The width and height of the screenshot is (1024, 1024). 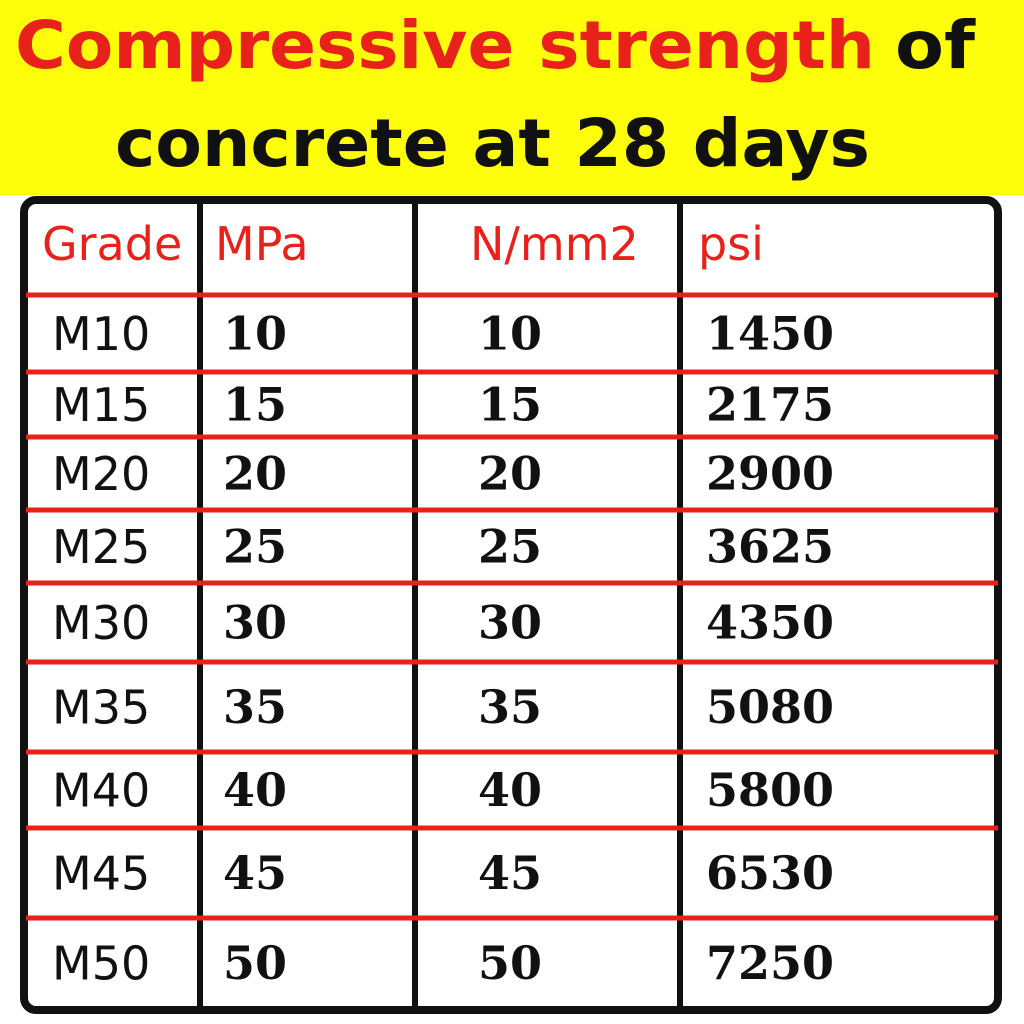 What do you see at coordinates (445, 45) in the screenshot?
I see `title-red: Compressive strength` at bounding box center [445, 45].